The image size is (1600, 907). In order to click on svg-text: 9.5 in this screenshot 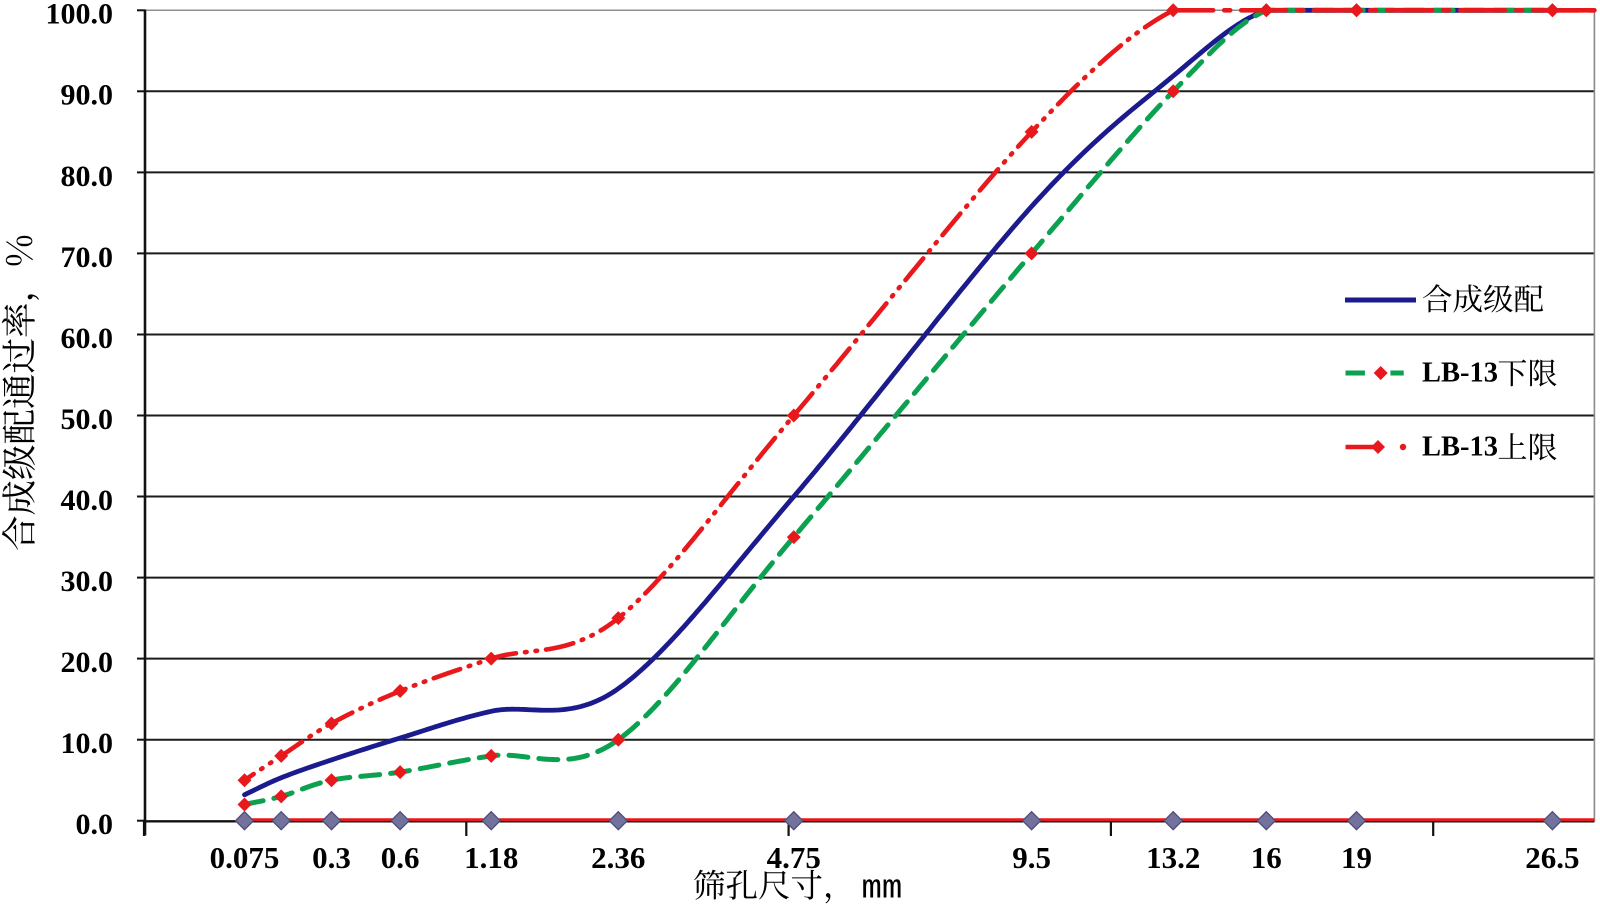, I will do `click(1031, 857)`.